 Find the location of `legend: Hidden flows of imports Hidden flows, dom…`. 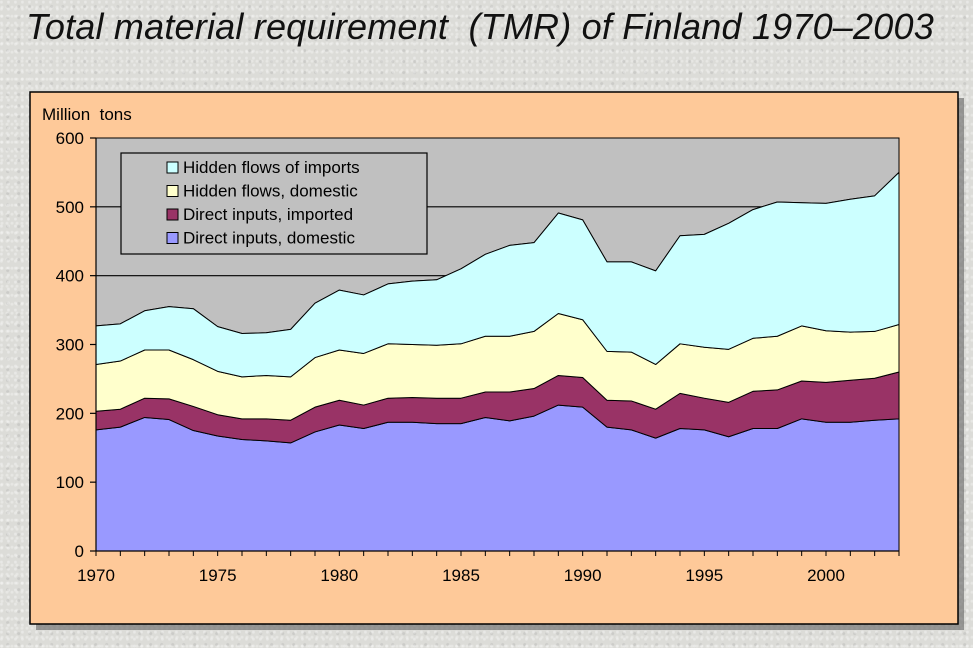

legend: Hidden flows of imports Hidden flows, dom… is located at coordinates (274, 203).